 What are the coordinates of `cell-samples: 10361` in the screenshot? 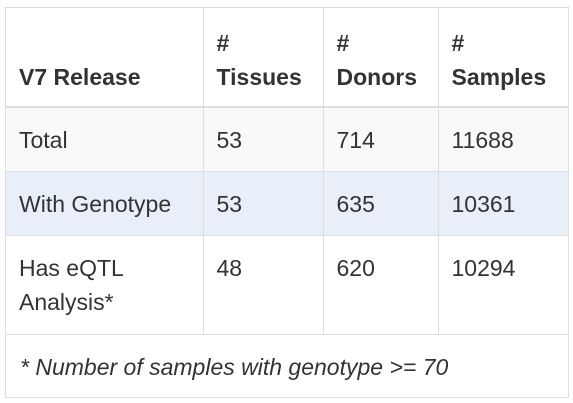 It's located at (502, 203).